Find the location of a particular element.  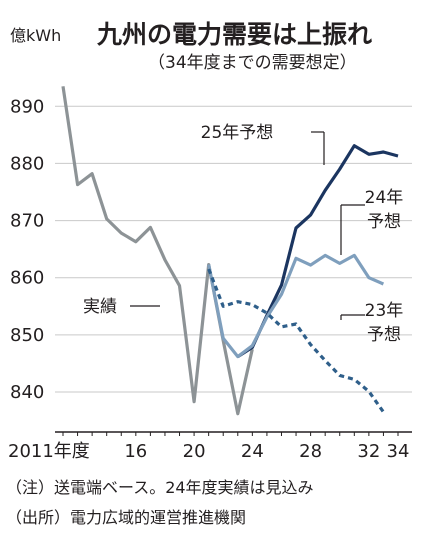

x-tick-label-2034: 34 is located at coordinates (398, 451).